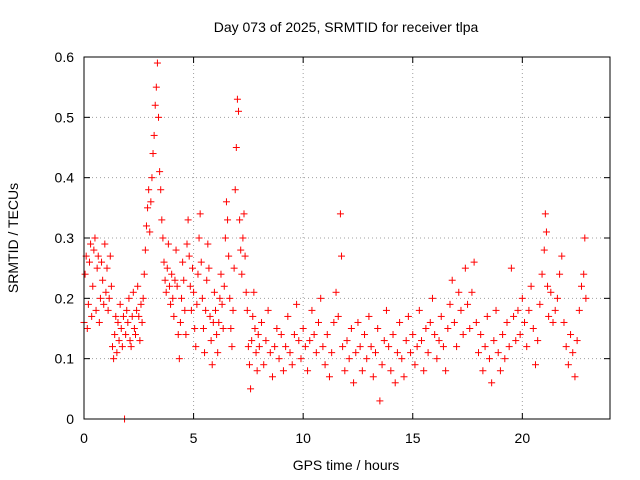  What do you see at coordinates (523, 438) in the screenshot?
I see `x-tick-label: 20` at bounding box center [523, 438].